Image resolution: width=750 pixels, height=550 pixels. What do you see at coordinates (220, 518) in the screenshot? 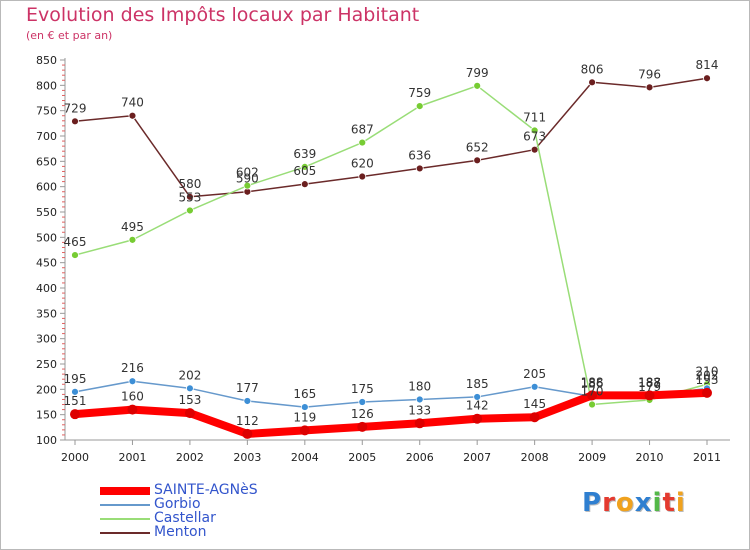
I see `legend-item: Castellar` at bounding box center [220, 518].